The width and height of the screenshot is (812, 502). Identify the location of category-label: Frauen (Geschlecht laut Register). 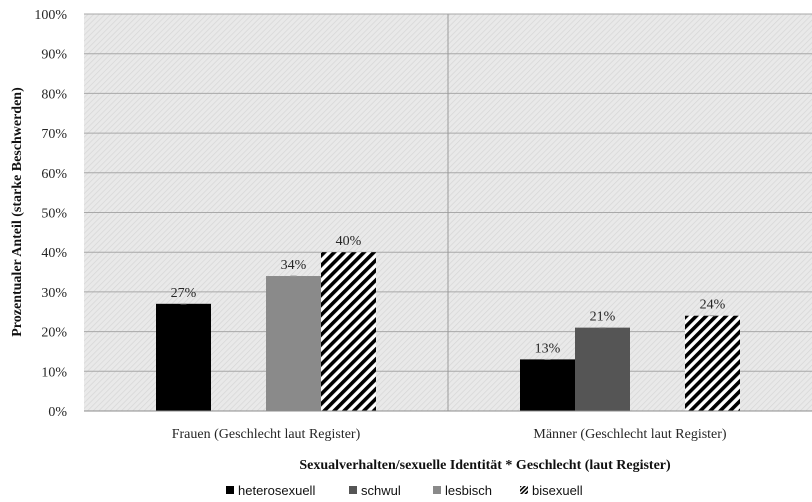
(266, 434).